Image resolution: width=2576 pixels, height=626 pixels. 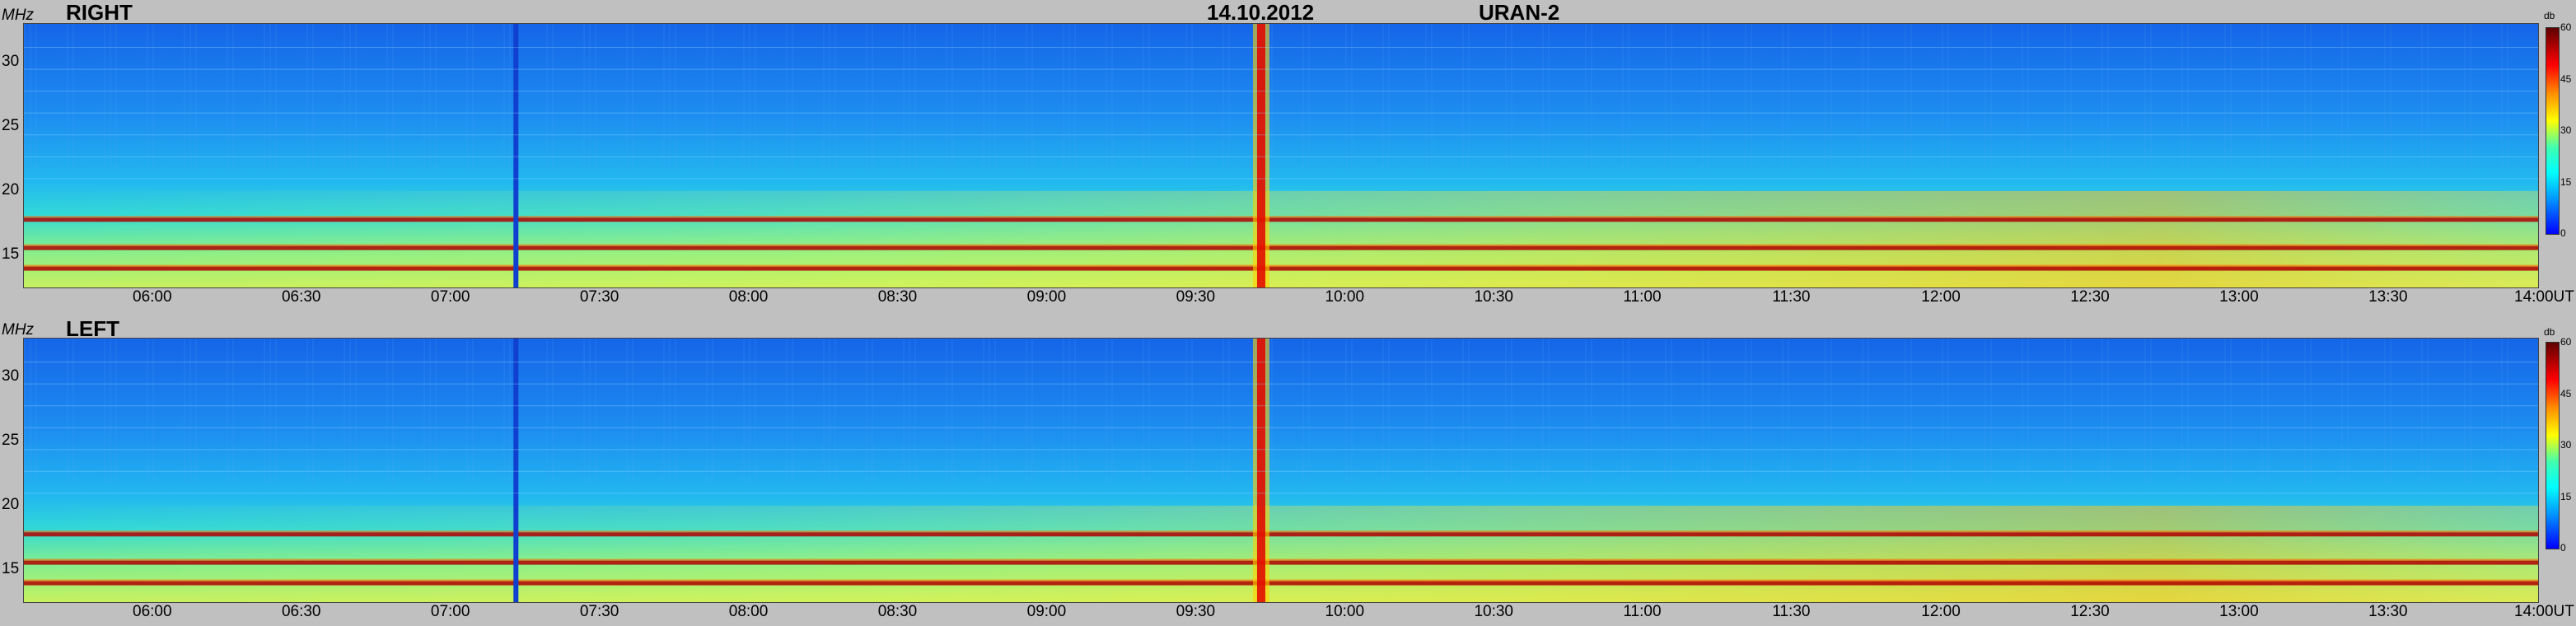 What do you see at coordinates (2549, 15) in the screenshot?
I see `colorbar-unit-right: db` at bounding box center [2549, 15].